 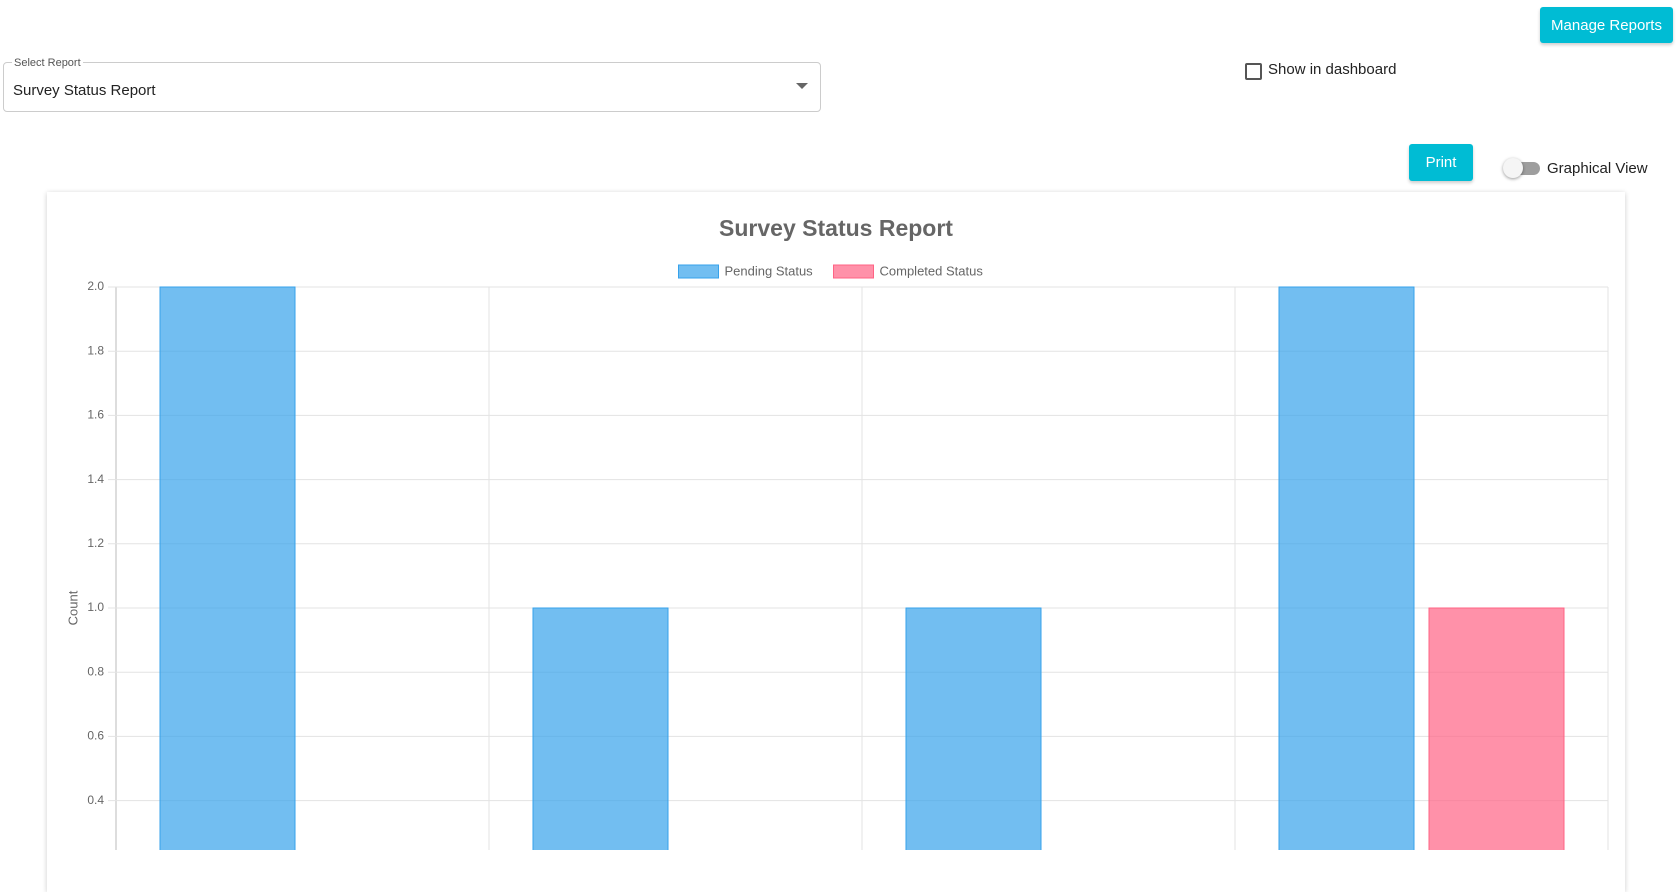 I want to click on y-tick-label: 1.6, so click(x=95, y=415).